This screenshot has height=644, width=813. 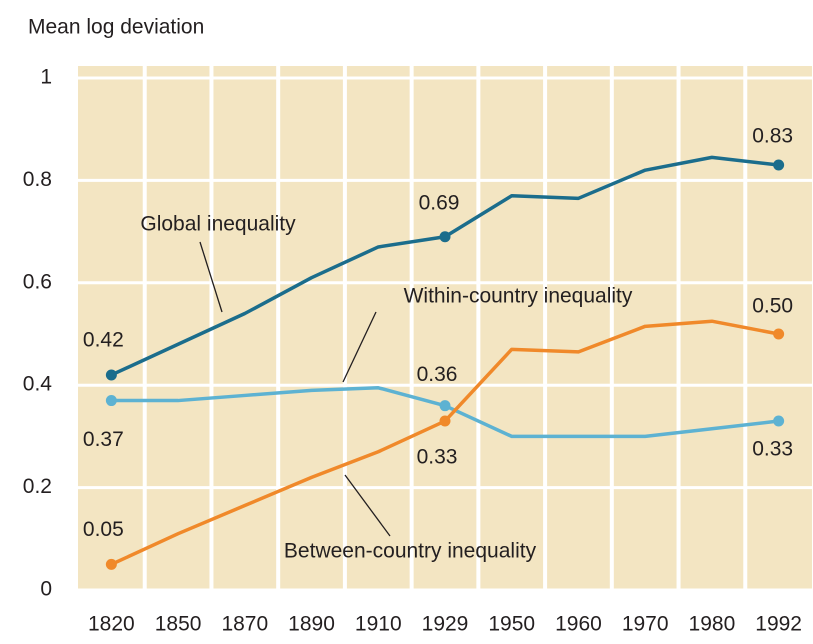 What do you see at coordinates (772, 136) in the screenshot?
I see `data-label: 0.83` at bounding box center [772, 136].